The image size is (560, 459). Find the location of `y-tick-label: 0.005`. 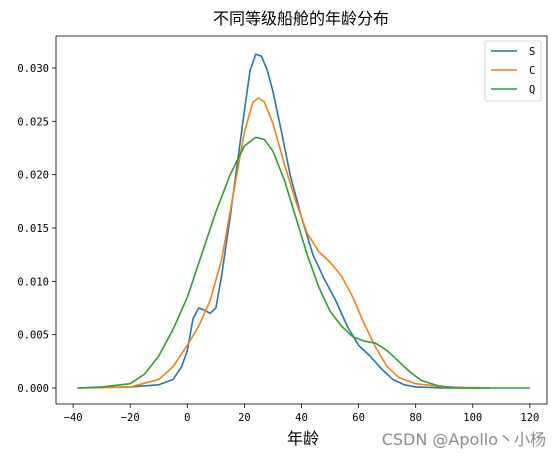

y-tick-label: 0.005 is located at coordinates (33, 336).